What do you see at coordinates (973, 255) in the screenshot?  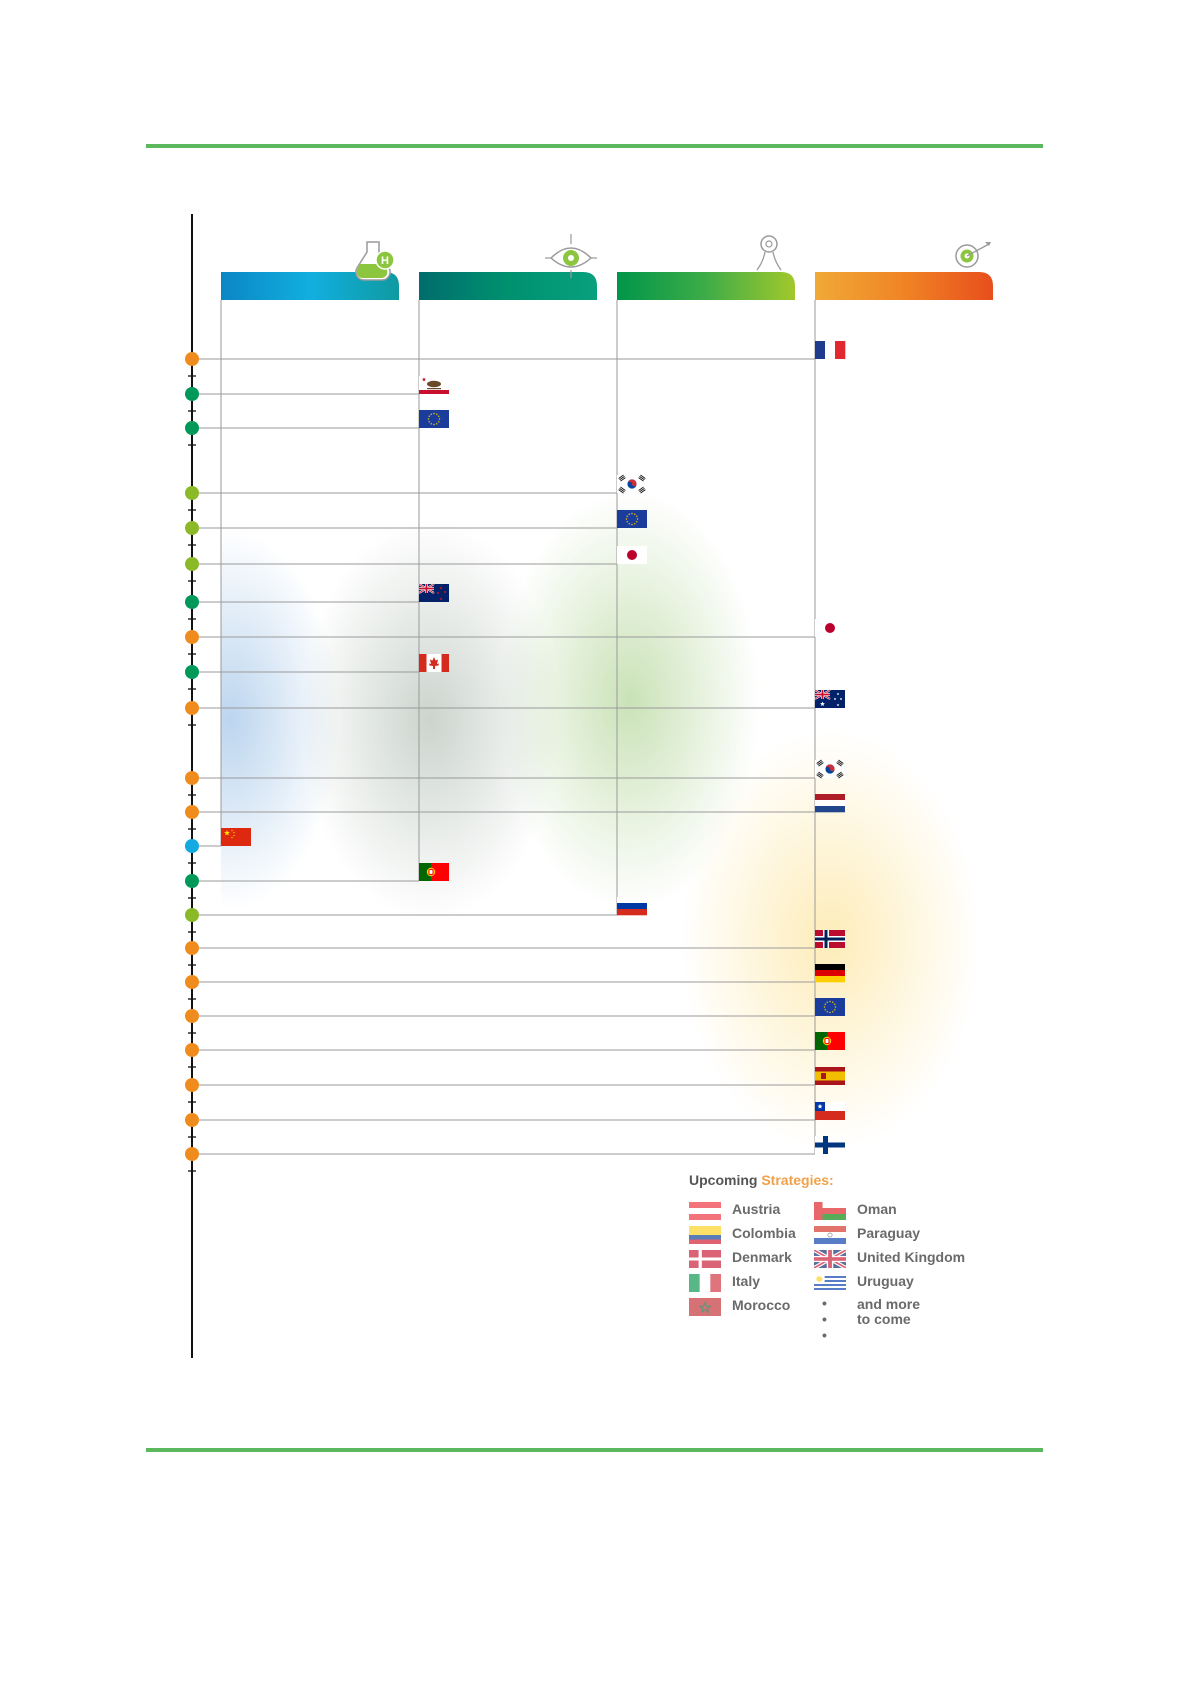 I see `target-icon` at bounding box center [973, 255].